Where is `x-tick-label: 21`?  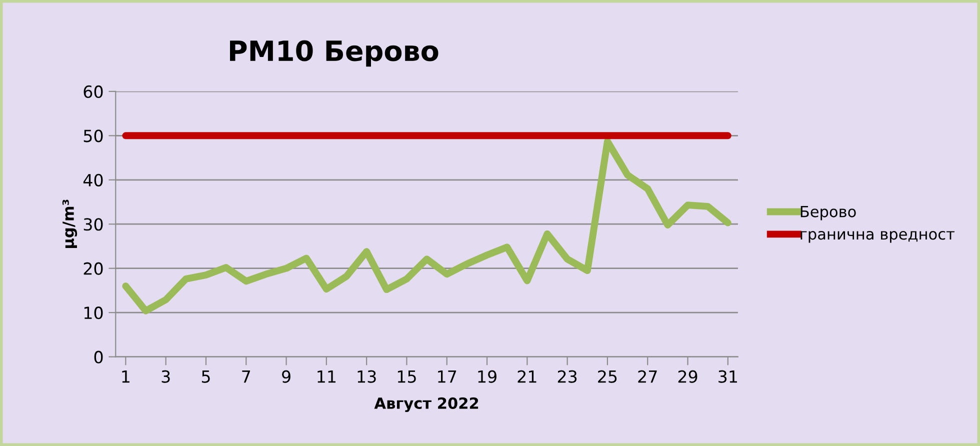
x-tick-label: 21 is located at coordinates (527, 376).